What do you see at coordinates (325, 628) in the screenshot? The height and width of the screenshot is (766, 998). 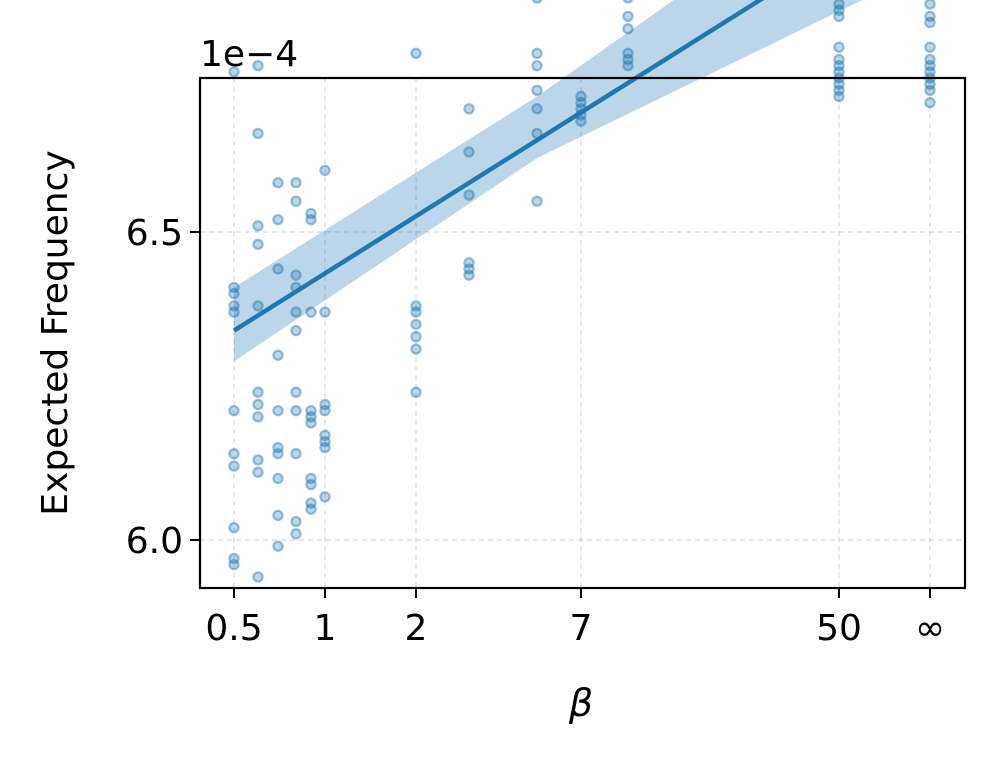 I see `x-tick-label: 1` at bounding box center [325, 628].